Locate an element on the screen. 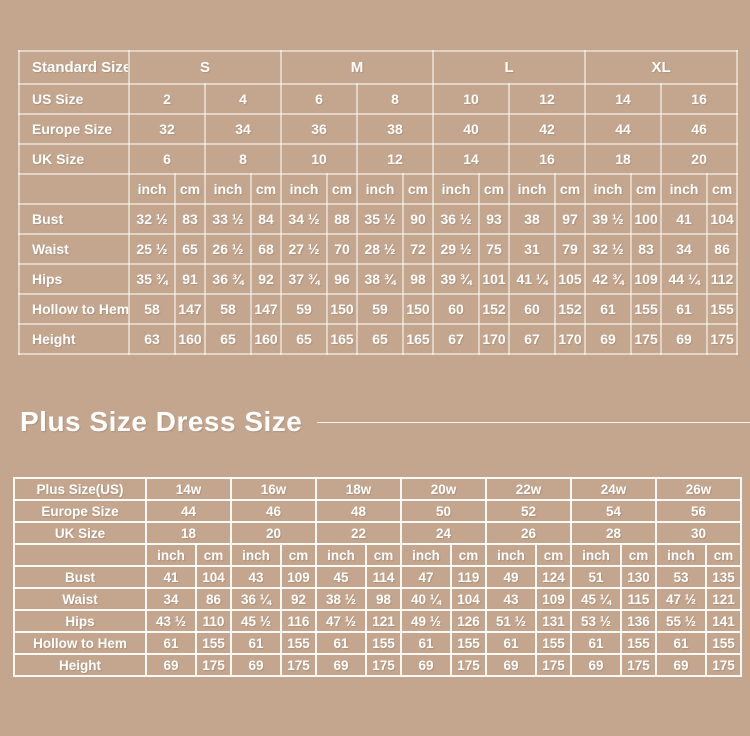  measure-value: 44 ¼ is located at coordinates (684, 279).